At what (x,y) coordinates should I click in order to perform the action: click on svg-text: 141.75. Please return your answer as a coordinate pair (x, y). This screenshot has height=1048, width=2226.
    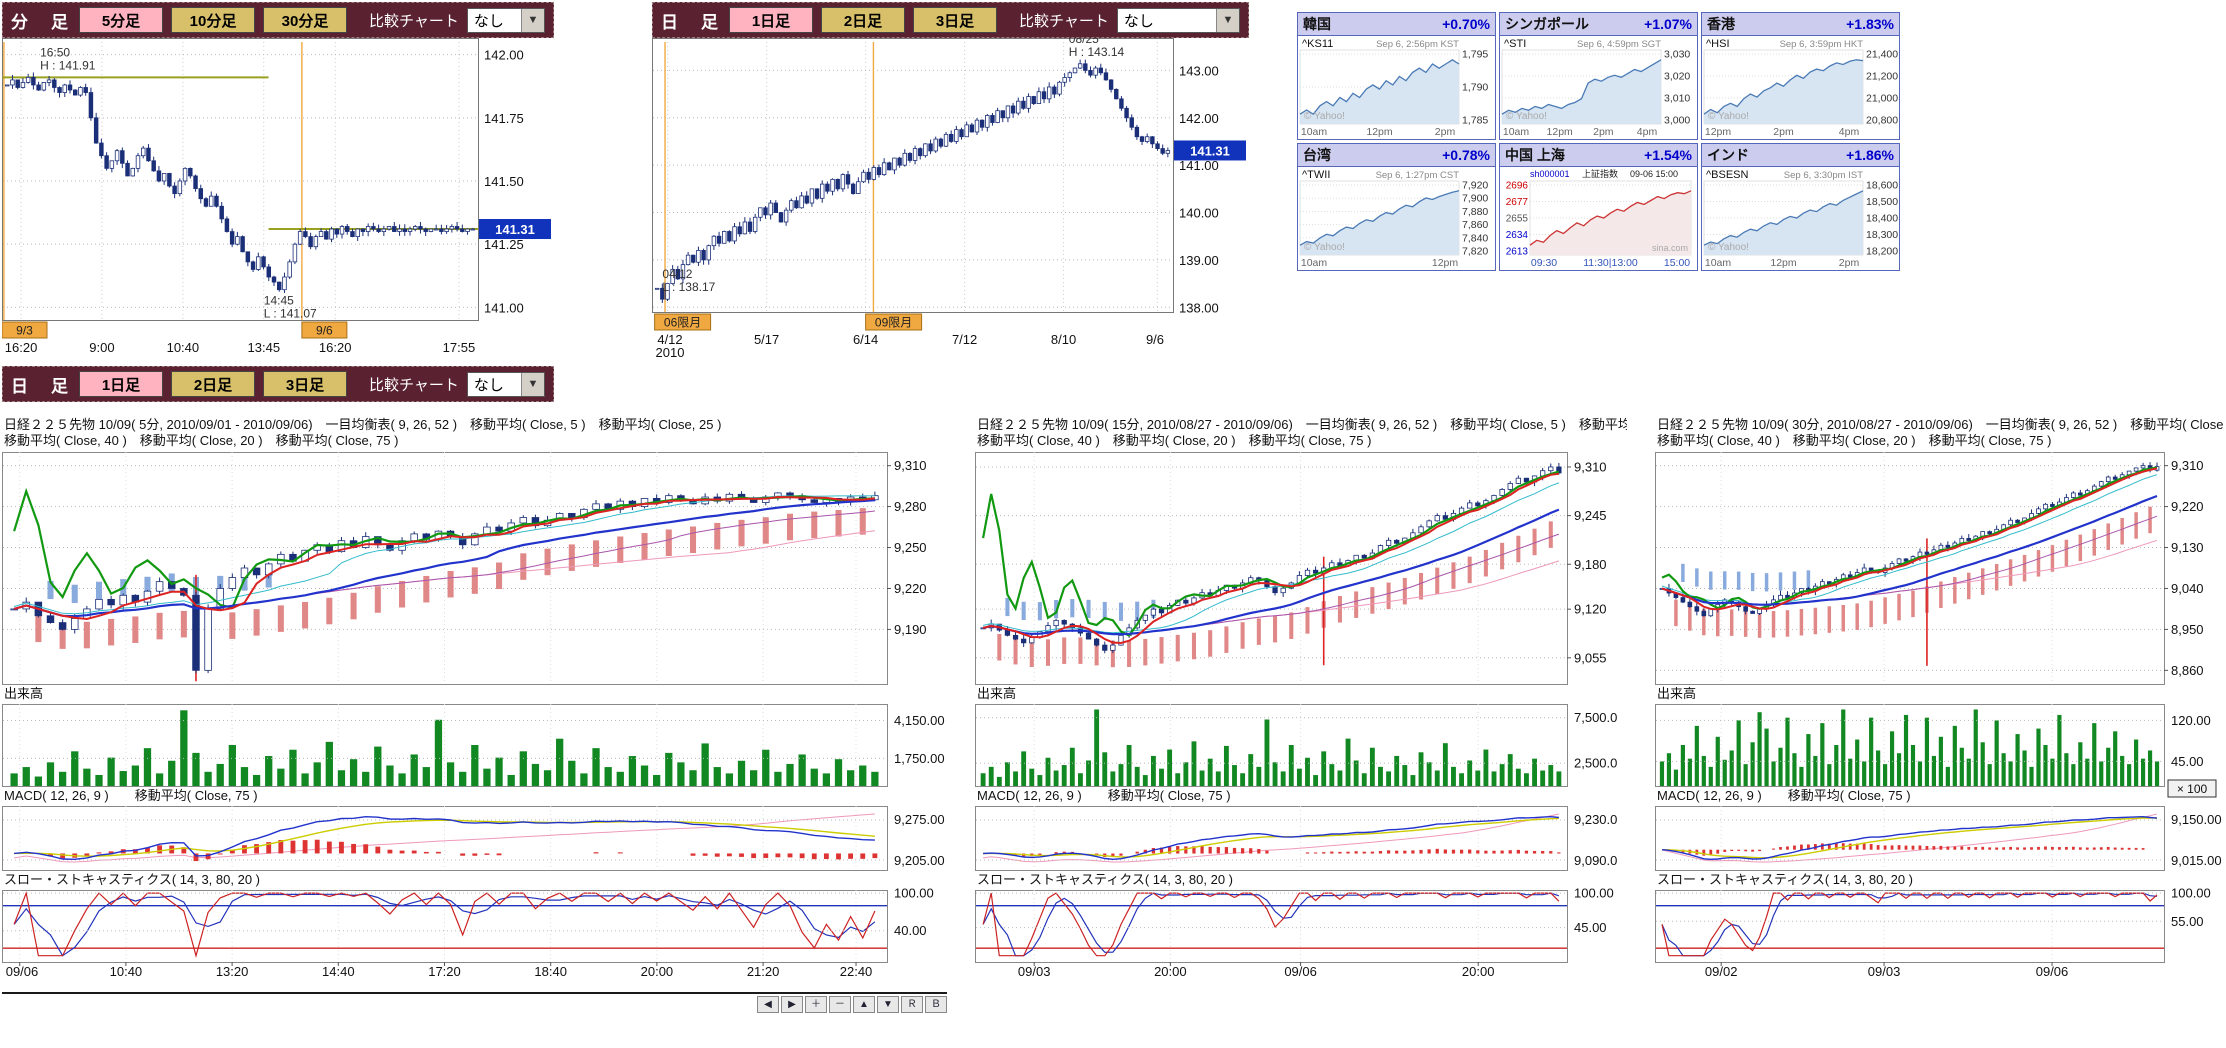
    Looking at the image, I should click on (504, 118).